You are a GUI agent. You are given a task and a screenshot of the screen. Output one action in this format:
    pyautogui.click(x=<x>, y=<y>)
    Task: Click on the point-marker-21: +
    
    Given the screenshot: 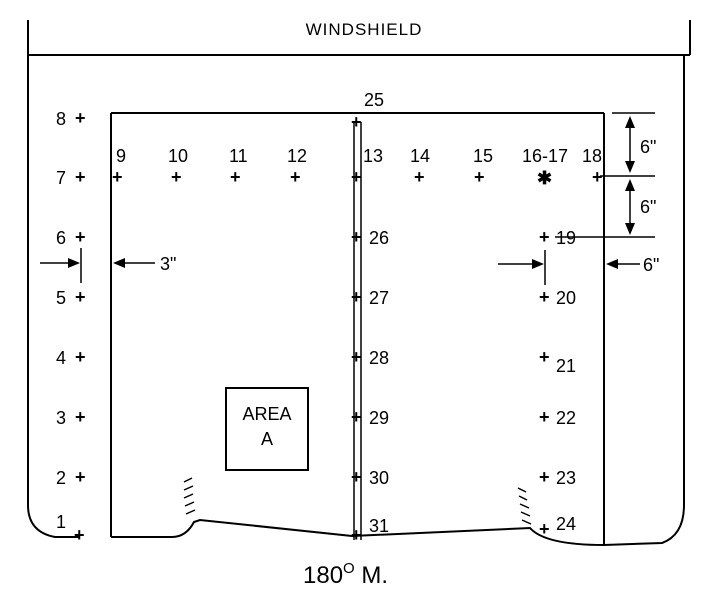 What is the action you would take?
    pyautogui.click(x=544, y=357)
    